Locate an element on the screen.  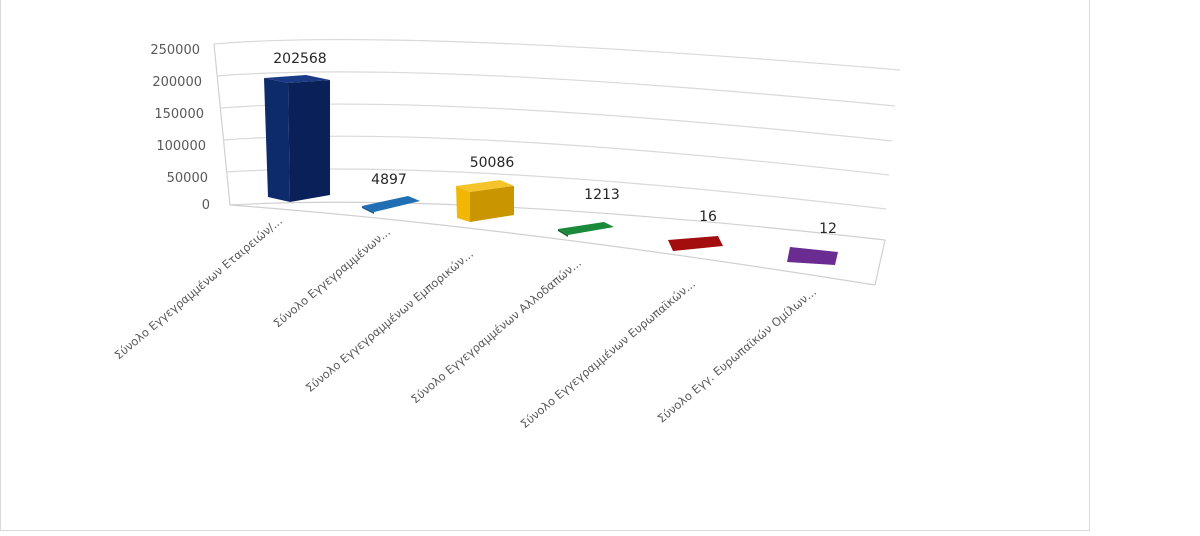
data-label: 4897 is located at coordinates (389, 180).